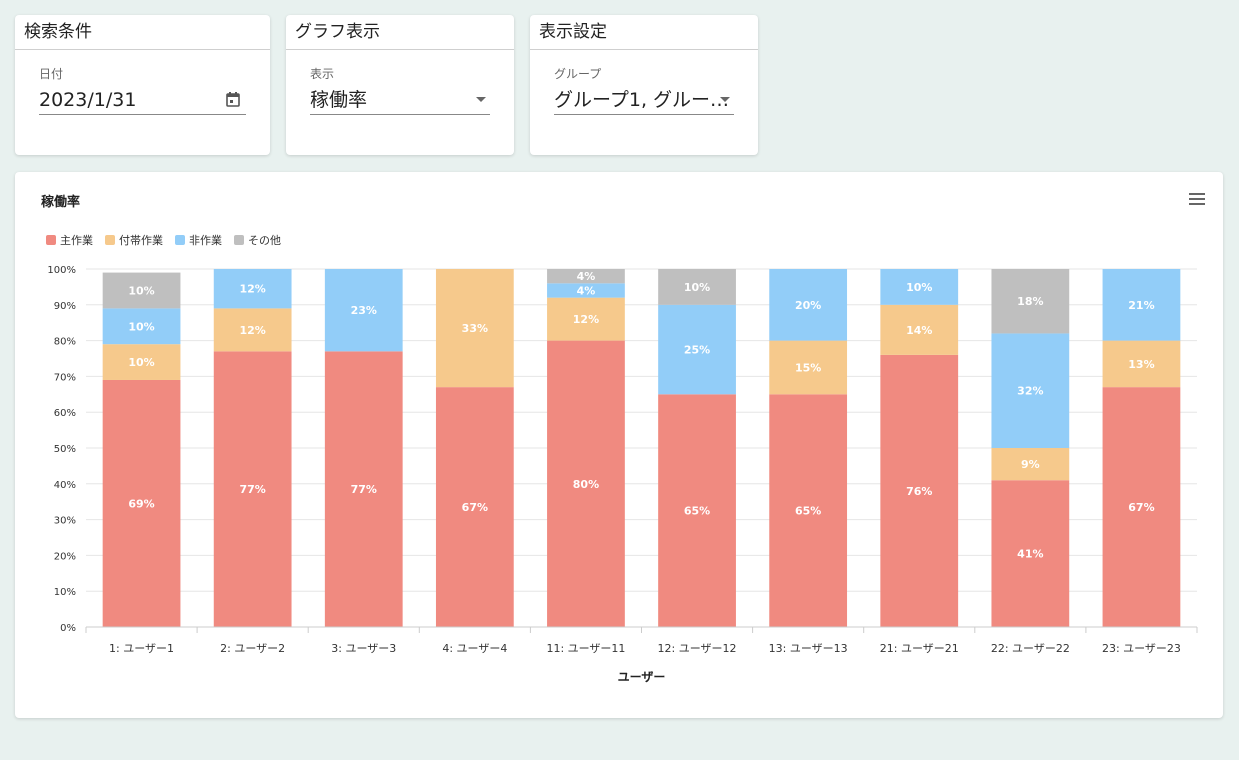  Describe the element at coordinates (252, 648) in the screenshot. I see `x-tick-label-1: 2: ユーザー2` at that location.